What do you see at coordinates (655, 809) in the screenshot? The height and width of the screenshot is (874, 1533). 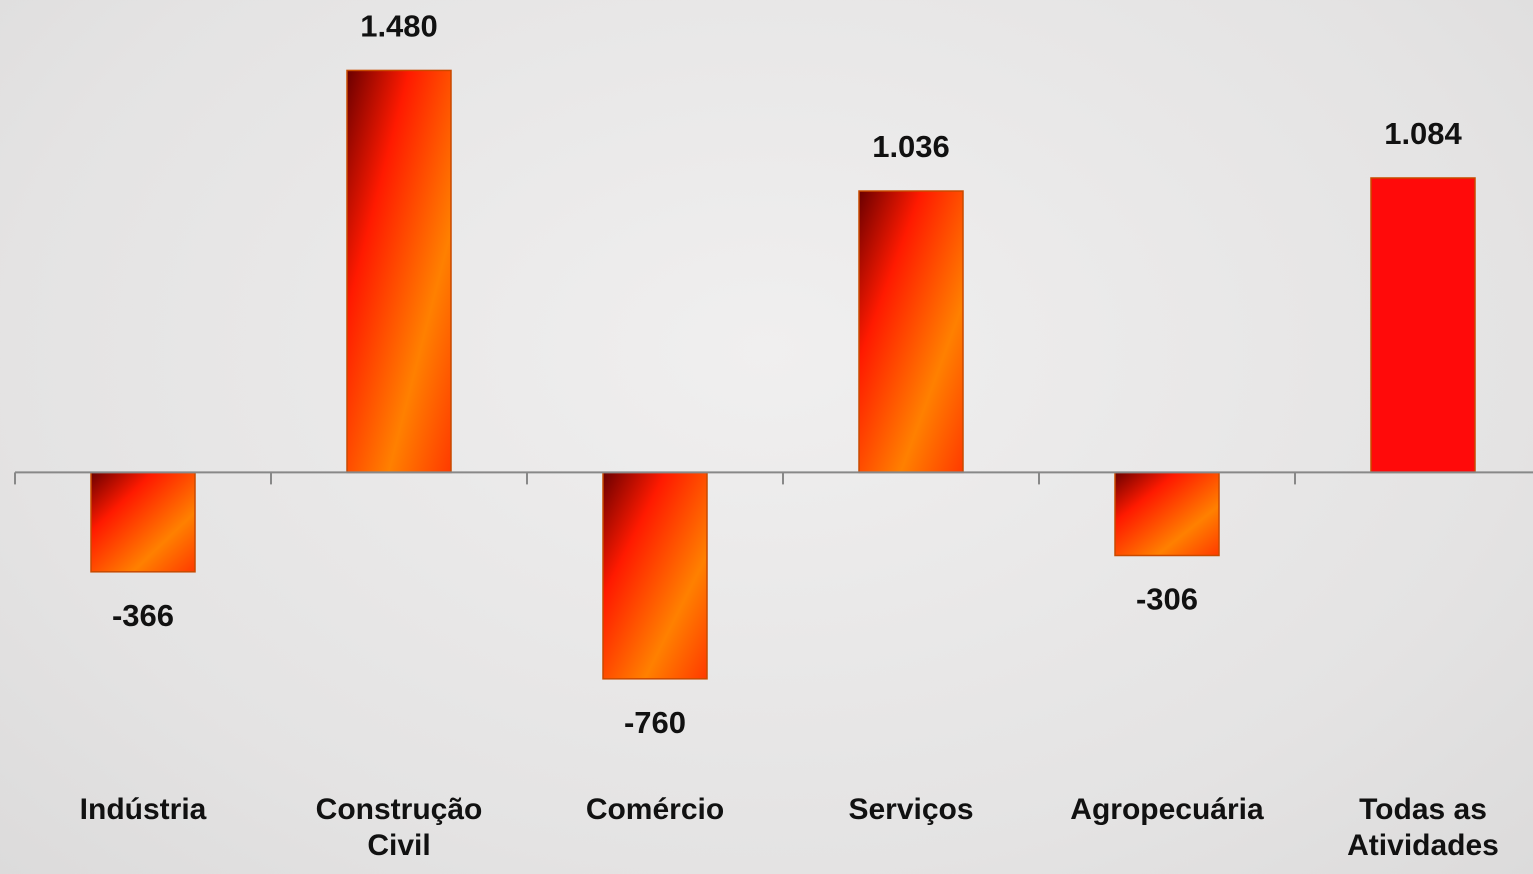 I see `x-tick-label: Comércio` at bounding box center [655, 809].